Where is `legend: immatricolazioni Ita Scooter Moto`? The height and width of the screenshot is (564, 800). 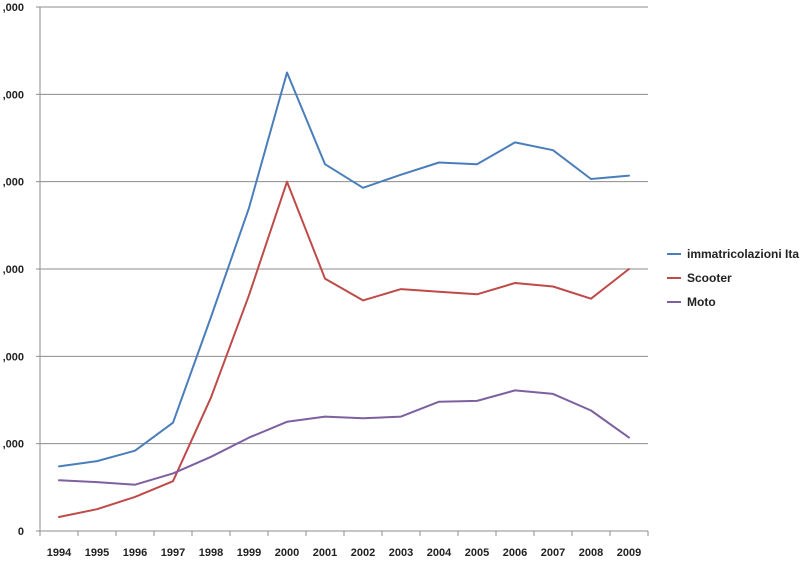
legend: immatricolazioni Ita Scooter Moto is located at coordinates (733, 278).